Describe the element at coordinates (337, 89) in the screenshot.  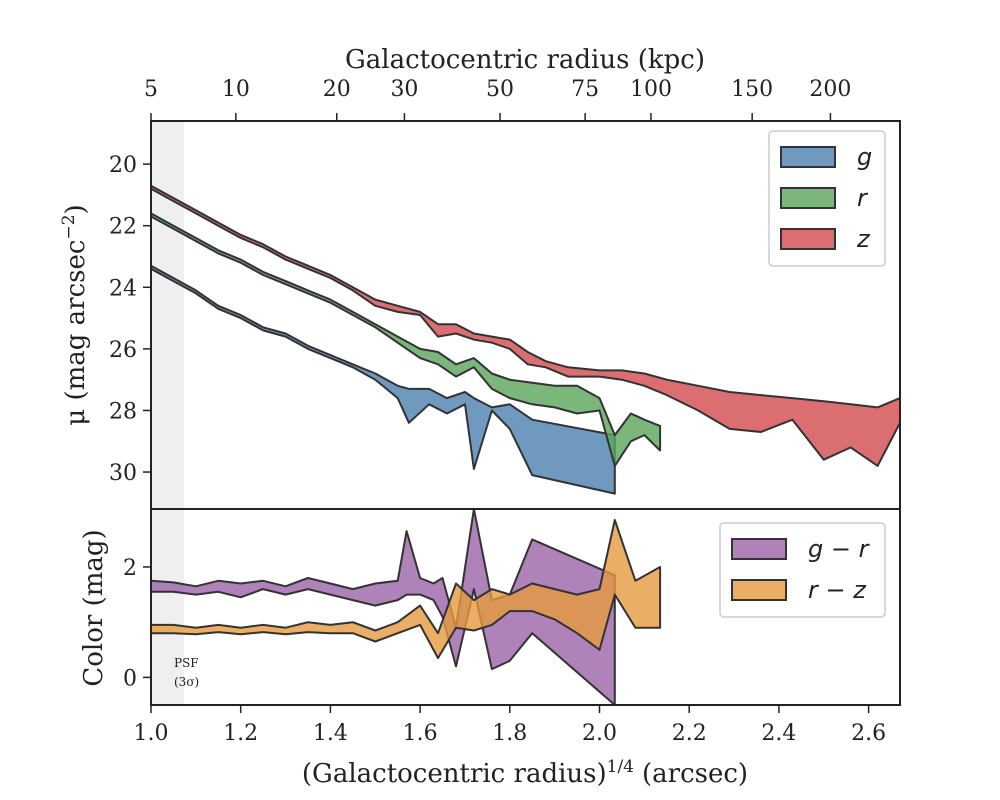
I see `top-tick-label: 20` at that location.